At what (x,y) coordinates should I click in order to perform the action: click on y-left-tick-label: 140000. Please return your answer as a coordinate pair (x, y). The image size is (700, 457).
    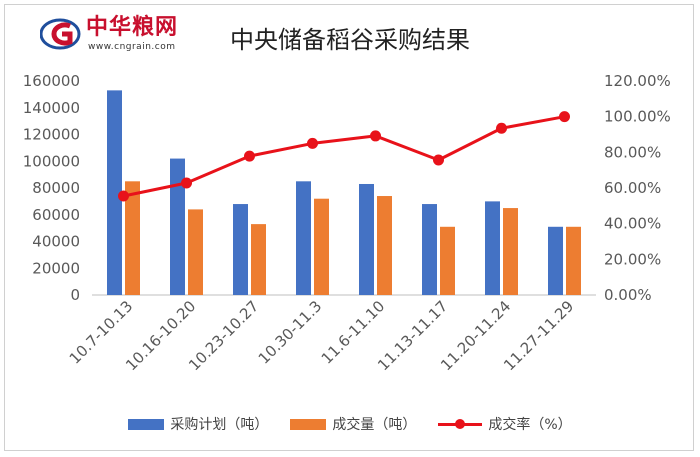
    Looking at the image, I should click on (51, 108).